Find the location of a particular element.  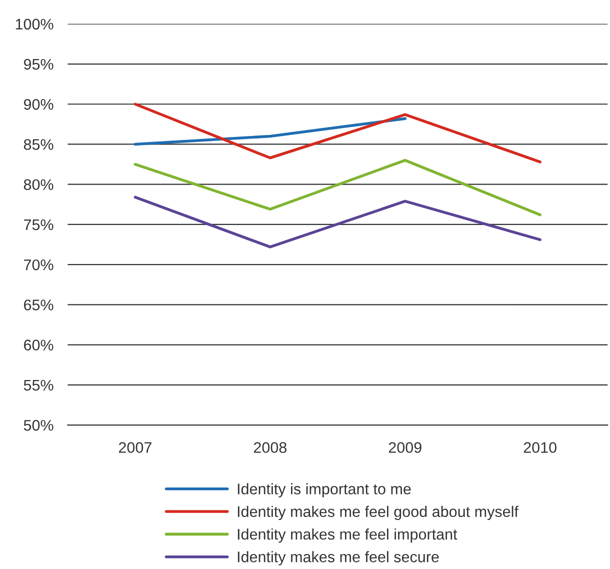

x-tick-label: 2009 is located at coordinates (405, 447).